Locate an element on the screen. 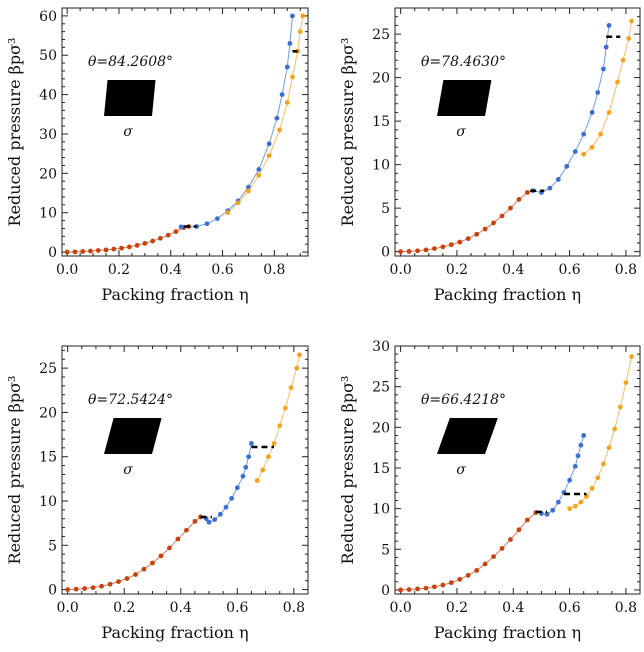 The height and width of the screenshot is (652, 644). y-tick-label: 15 is located at coordinates (381, 122).